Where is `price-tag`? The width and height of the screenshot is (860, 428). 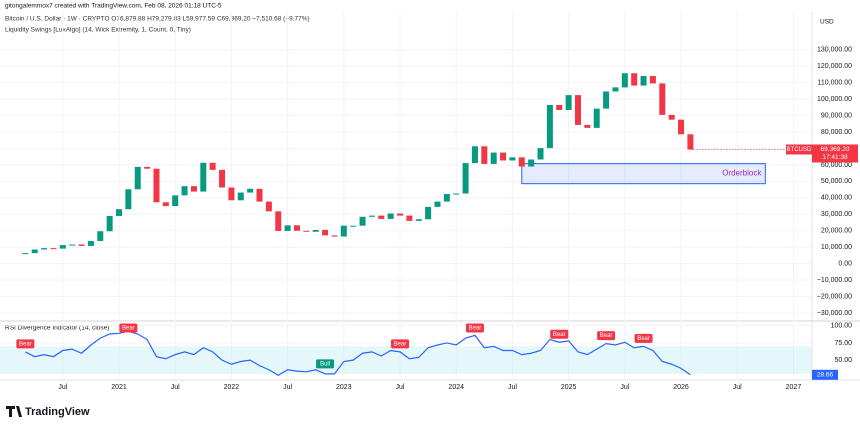
price-tag is located at coordinates (835, 153).